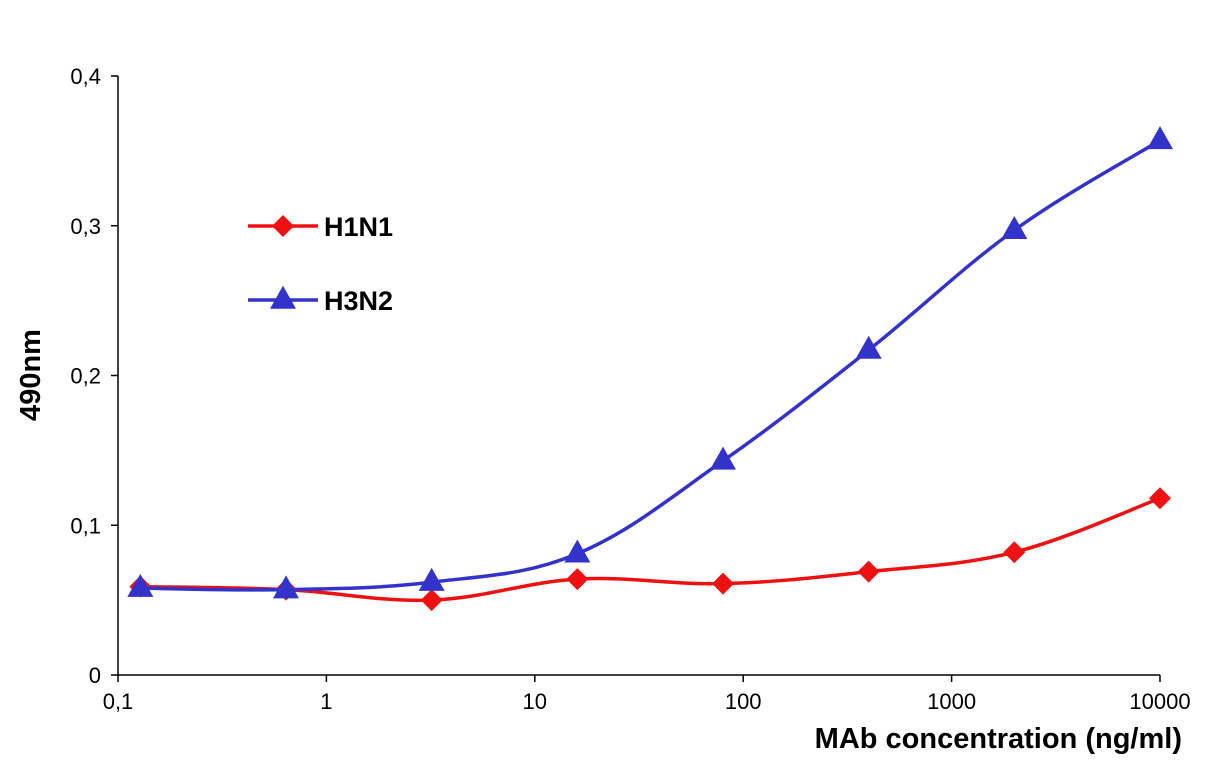 The height and width of the screenshot is (784, 1208). Describe the element at coordinates (85, 76) in the screenshot. I see `y-tick-label: 0,4` at that location.